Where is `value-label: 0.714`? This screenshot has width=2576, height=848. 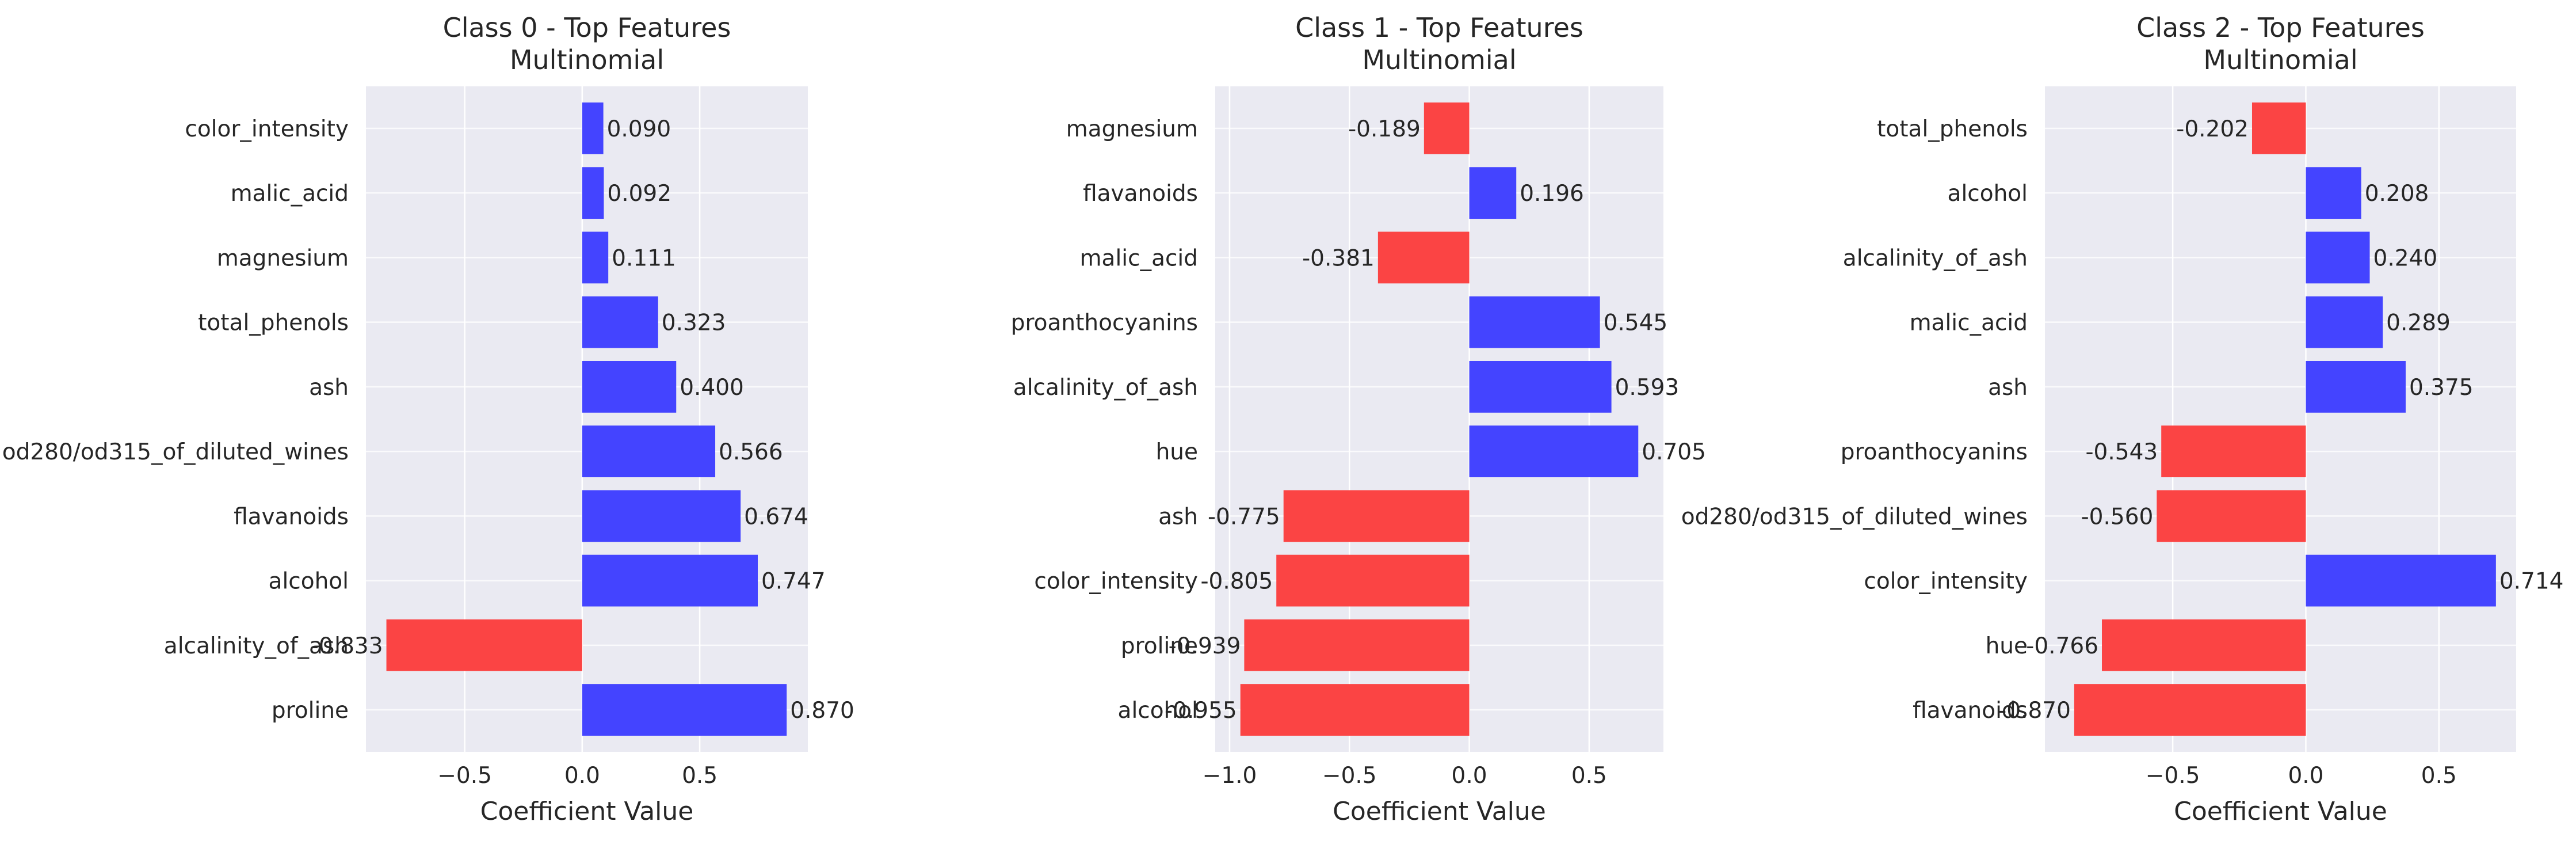
value-label: 0.714 is located at coordinates (2531, 582).